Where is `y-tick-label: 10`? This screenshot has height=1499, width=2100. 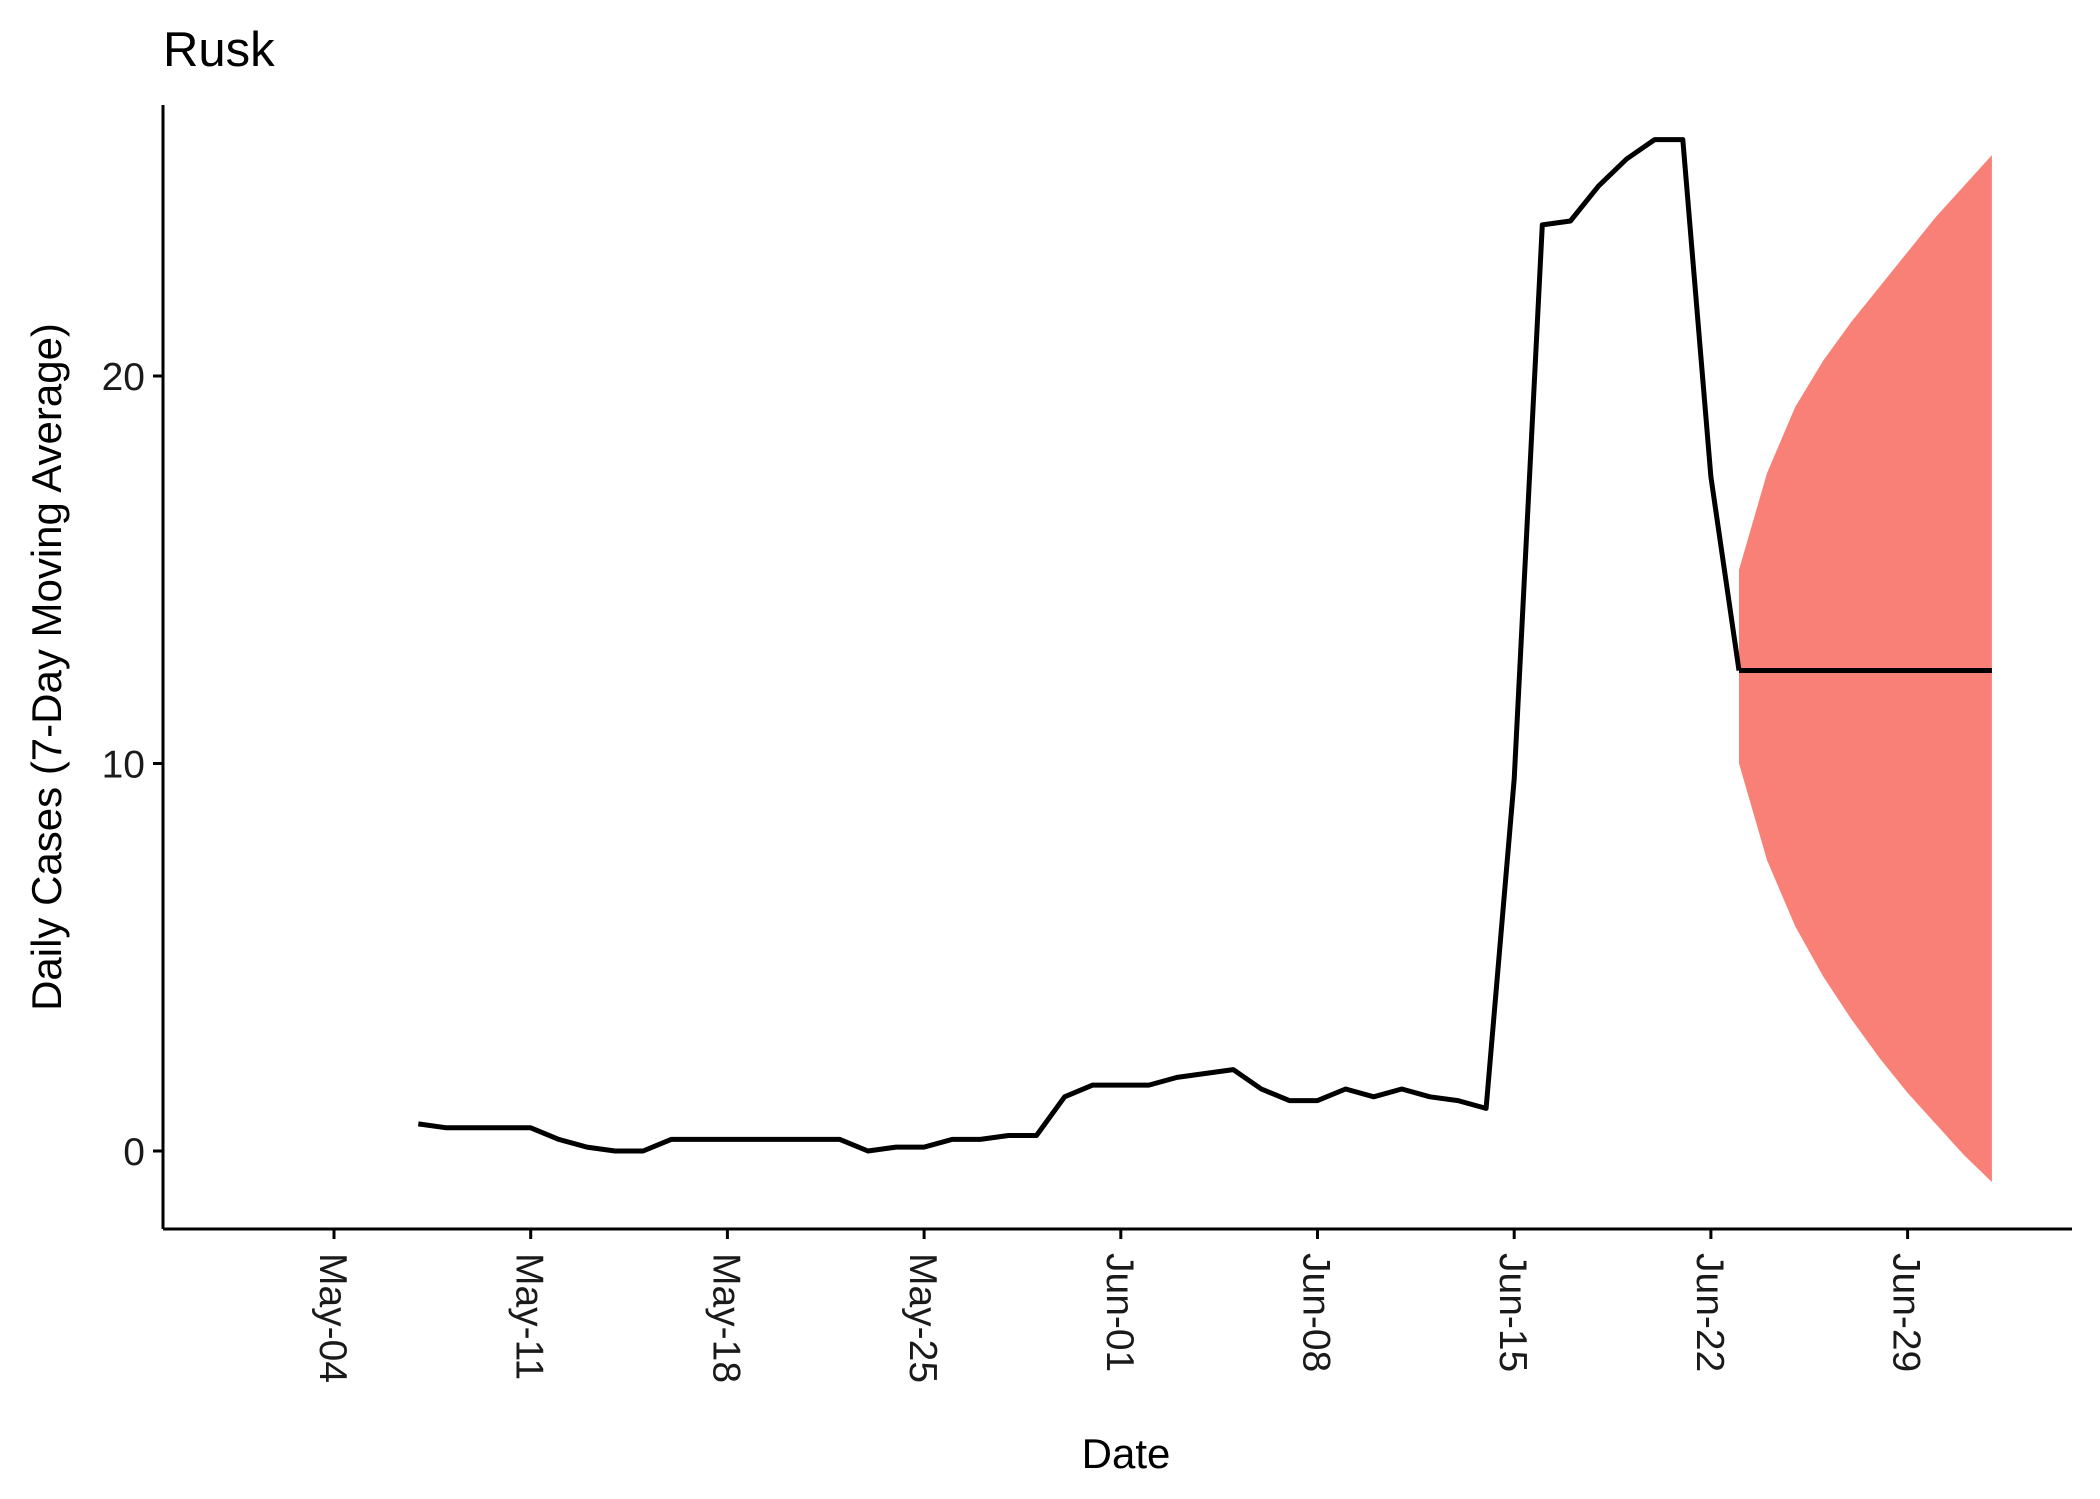 y-tick-label: 10 is located at coordinates (123, 765).